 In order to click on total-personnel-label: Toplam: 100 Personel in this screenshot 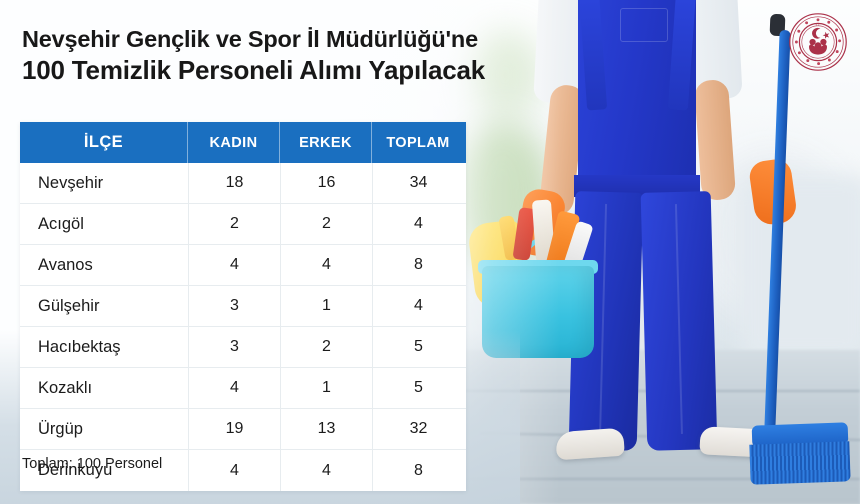, I will do `click(92, 464)`.